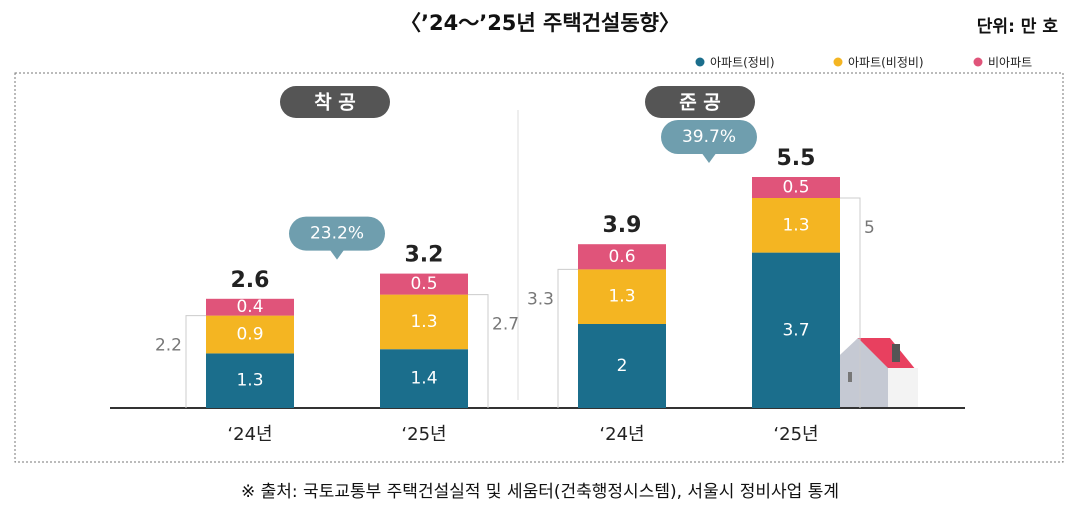 This screenshot has width=1080, height=510. I want to click on legend-label: 아파트(비정비), so click(886, 63).